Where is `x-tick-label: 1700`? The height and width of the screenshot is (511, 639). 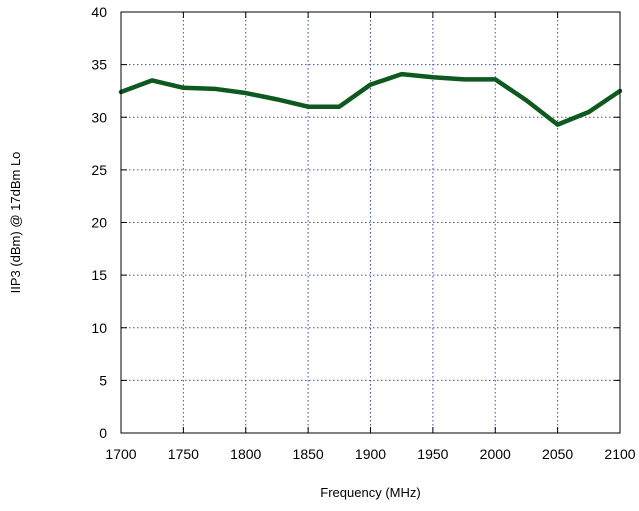 x-tick-label: 1700 is located at coordinates (120, 454).